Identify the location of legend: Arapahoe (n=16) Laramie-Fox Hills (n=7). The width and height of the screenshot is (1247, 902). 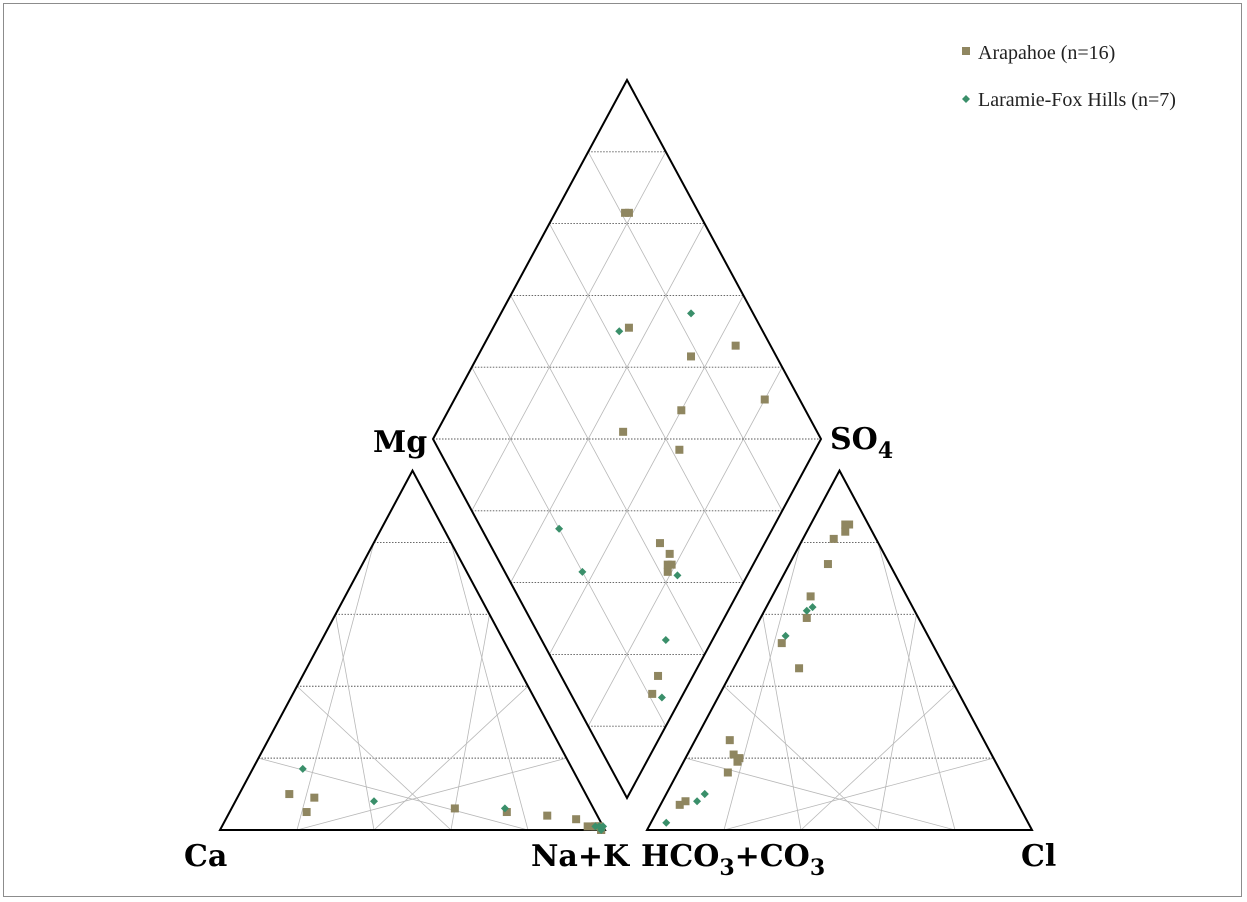
(1069, 76).